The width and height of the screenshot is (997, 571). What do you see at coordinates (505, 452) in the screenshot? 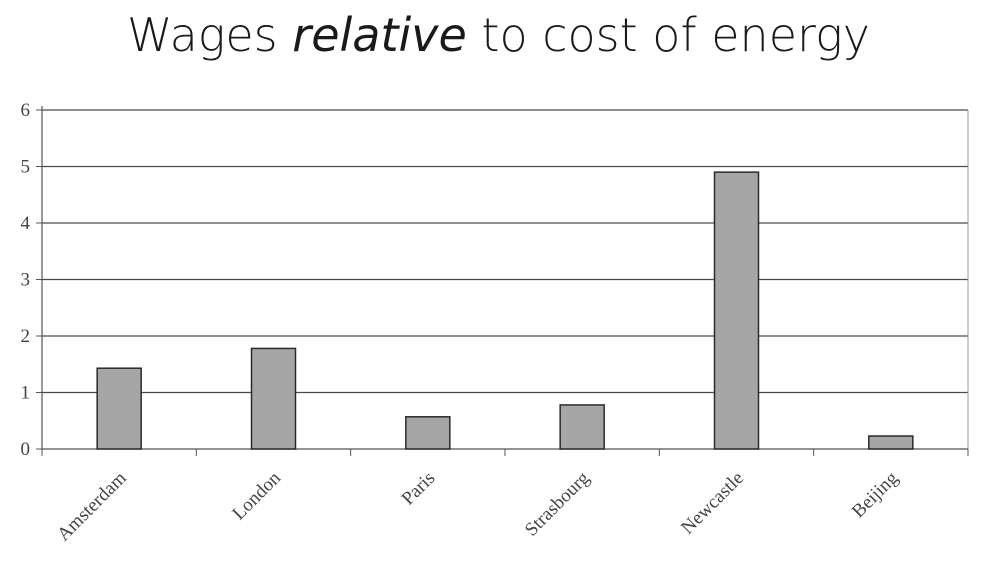
I see `x-axis` at bounding box center [505, 452].